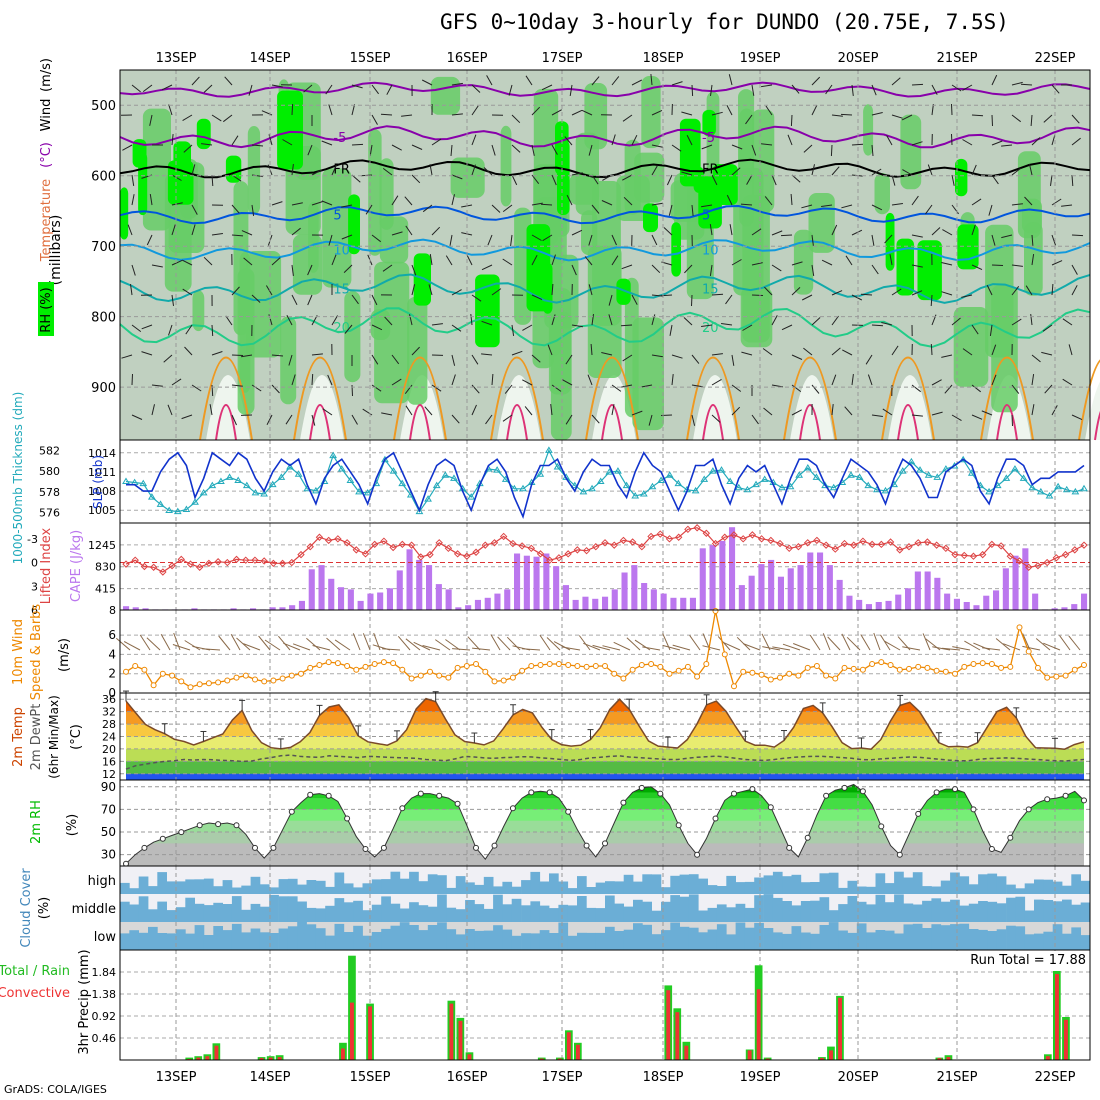 This screenshot has height=1100, width=1100. What do you see at coordinates (18, 478) in the screenshot?
I see `thickness-axis-label: 1000-500mb Thickness (dm)` at bounding box center [18, 478].